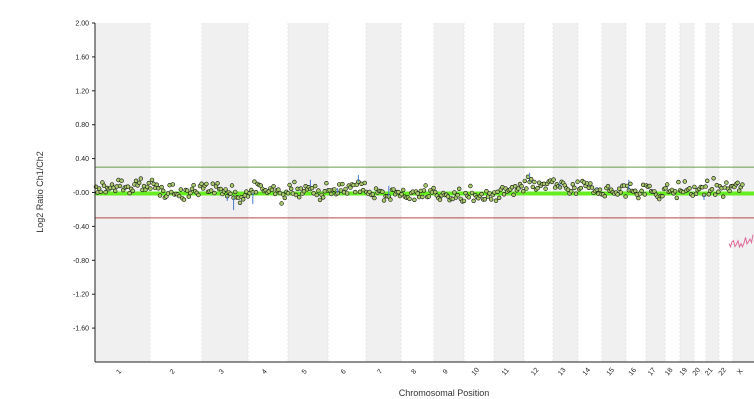 The image size is (754, 399). What do you see at coordinates (444, 393) in the screenshot?
I see `x-axis-title: Chromosomal Position` at bounding box center [444, 393].